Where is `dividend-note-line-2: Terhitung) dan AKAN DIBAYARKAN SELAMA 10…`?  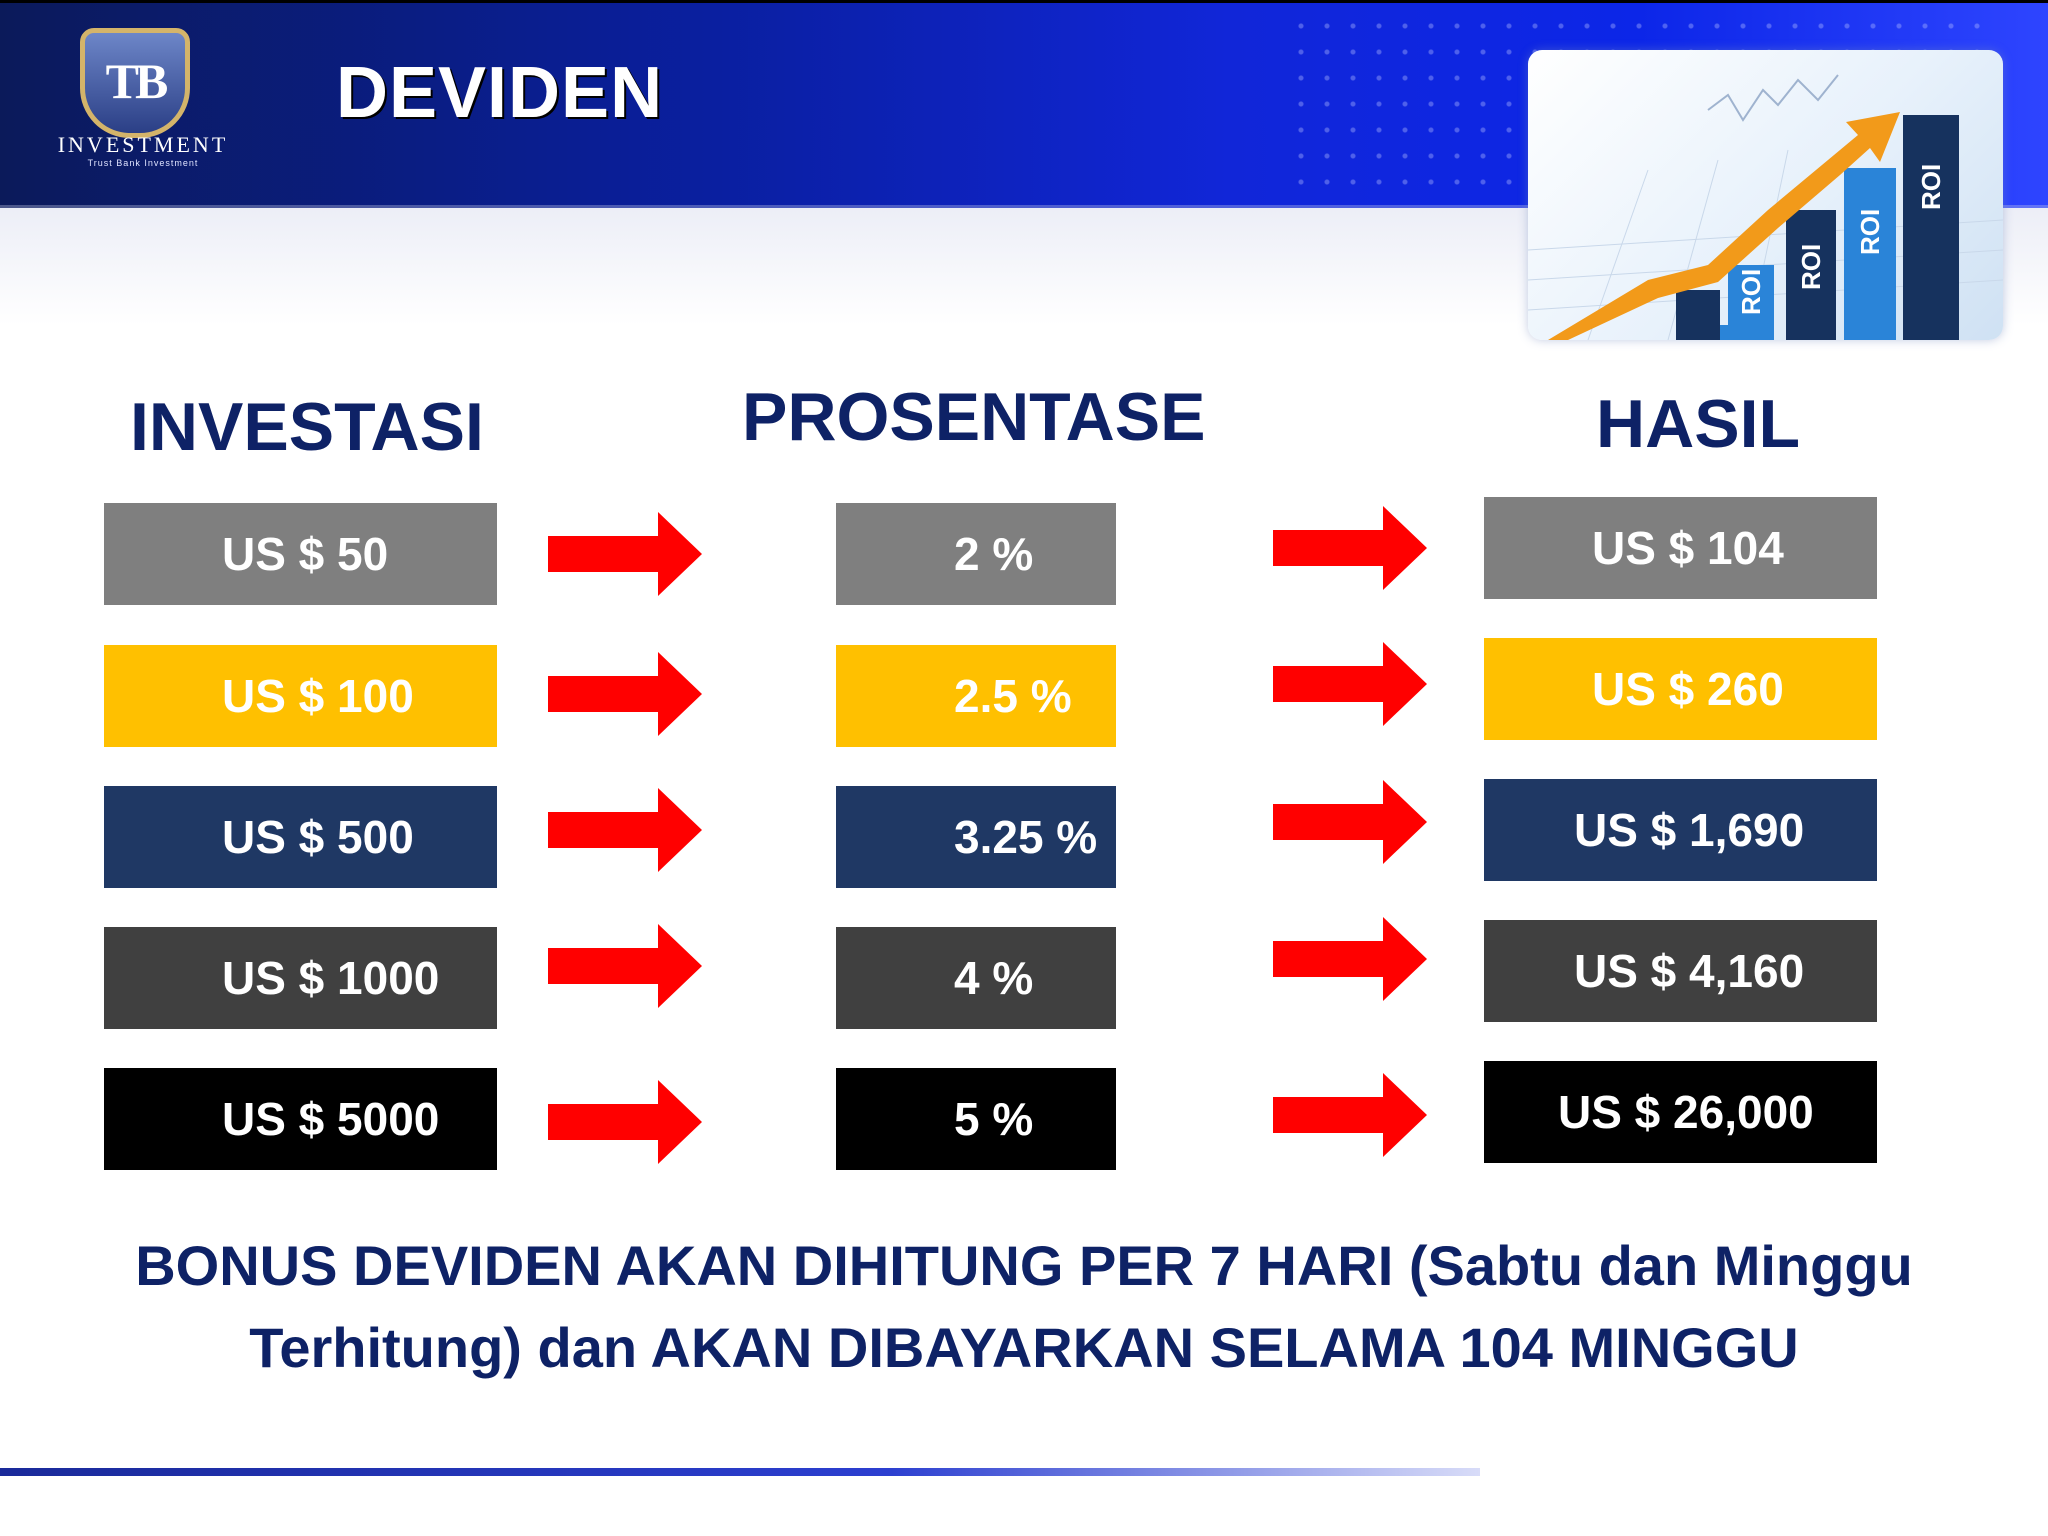
dividend-note-line-2: Terhitung) dan AKAN DIBAYARKAN SELAMA 10… is located at coordinates (1024, 1347).